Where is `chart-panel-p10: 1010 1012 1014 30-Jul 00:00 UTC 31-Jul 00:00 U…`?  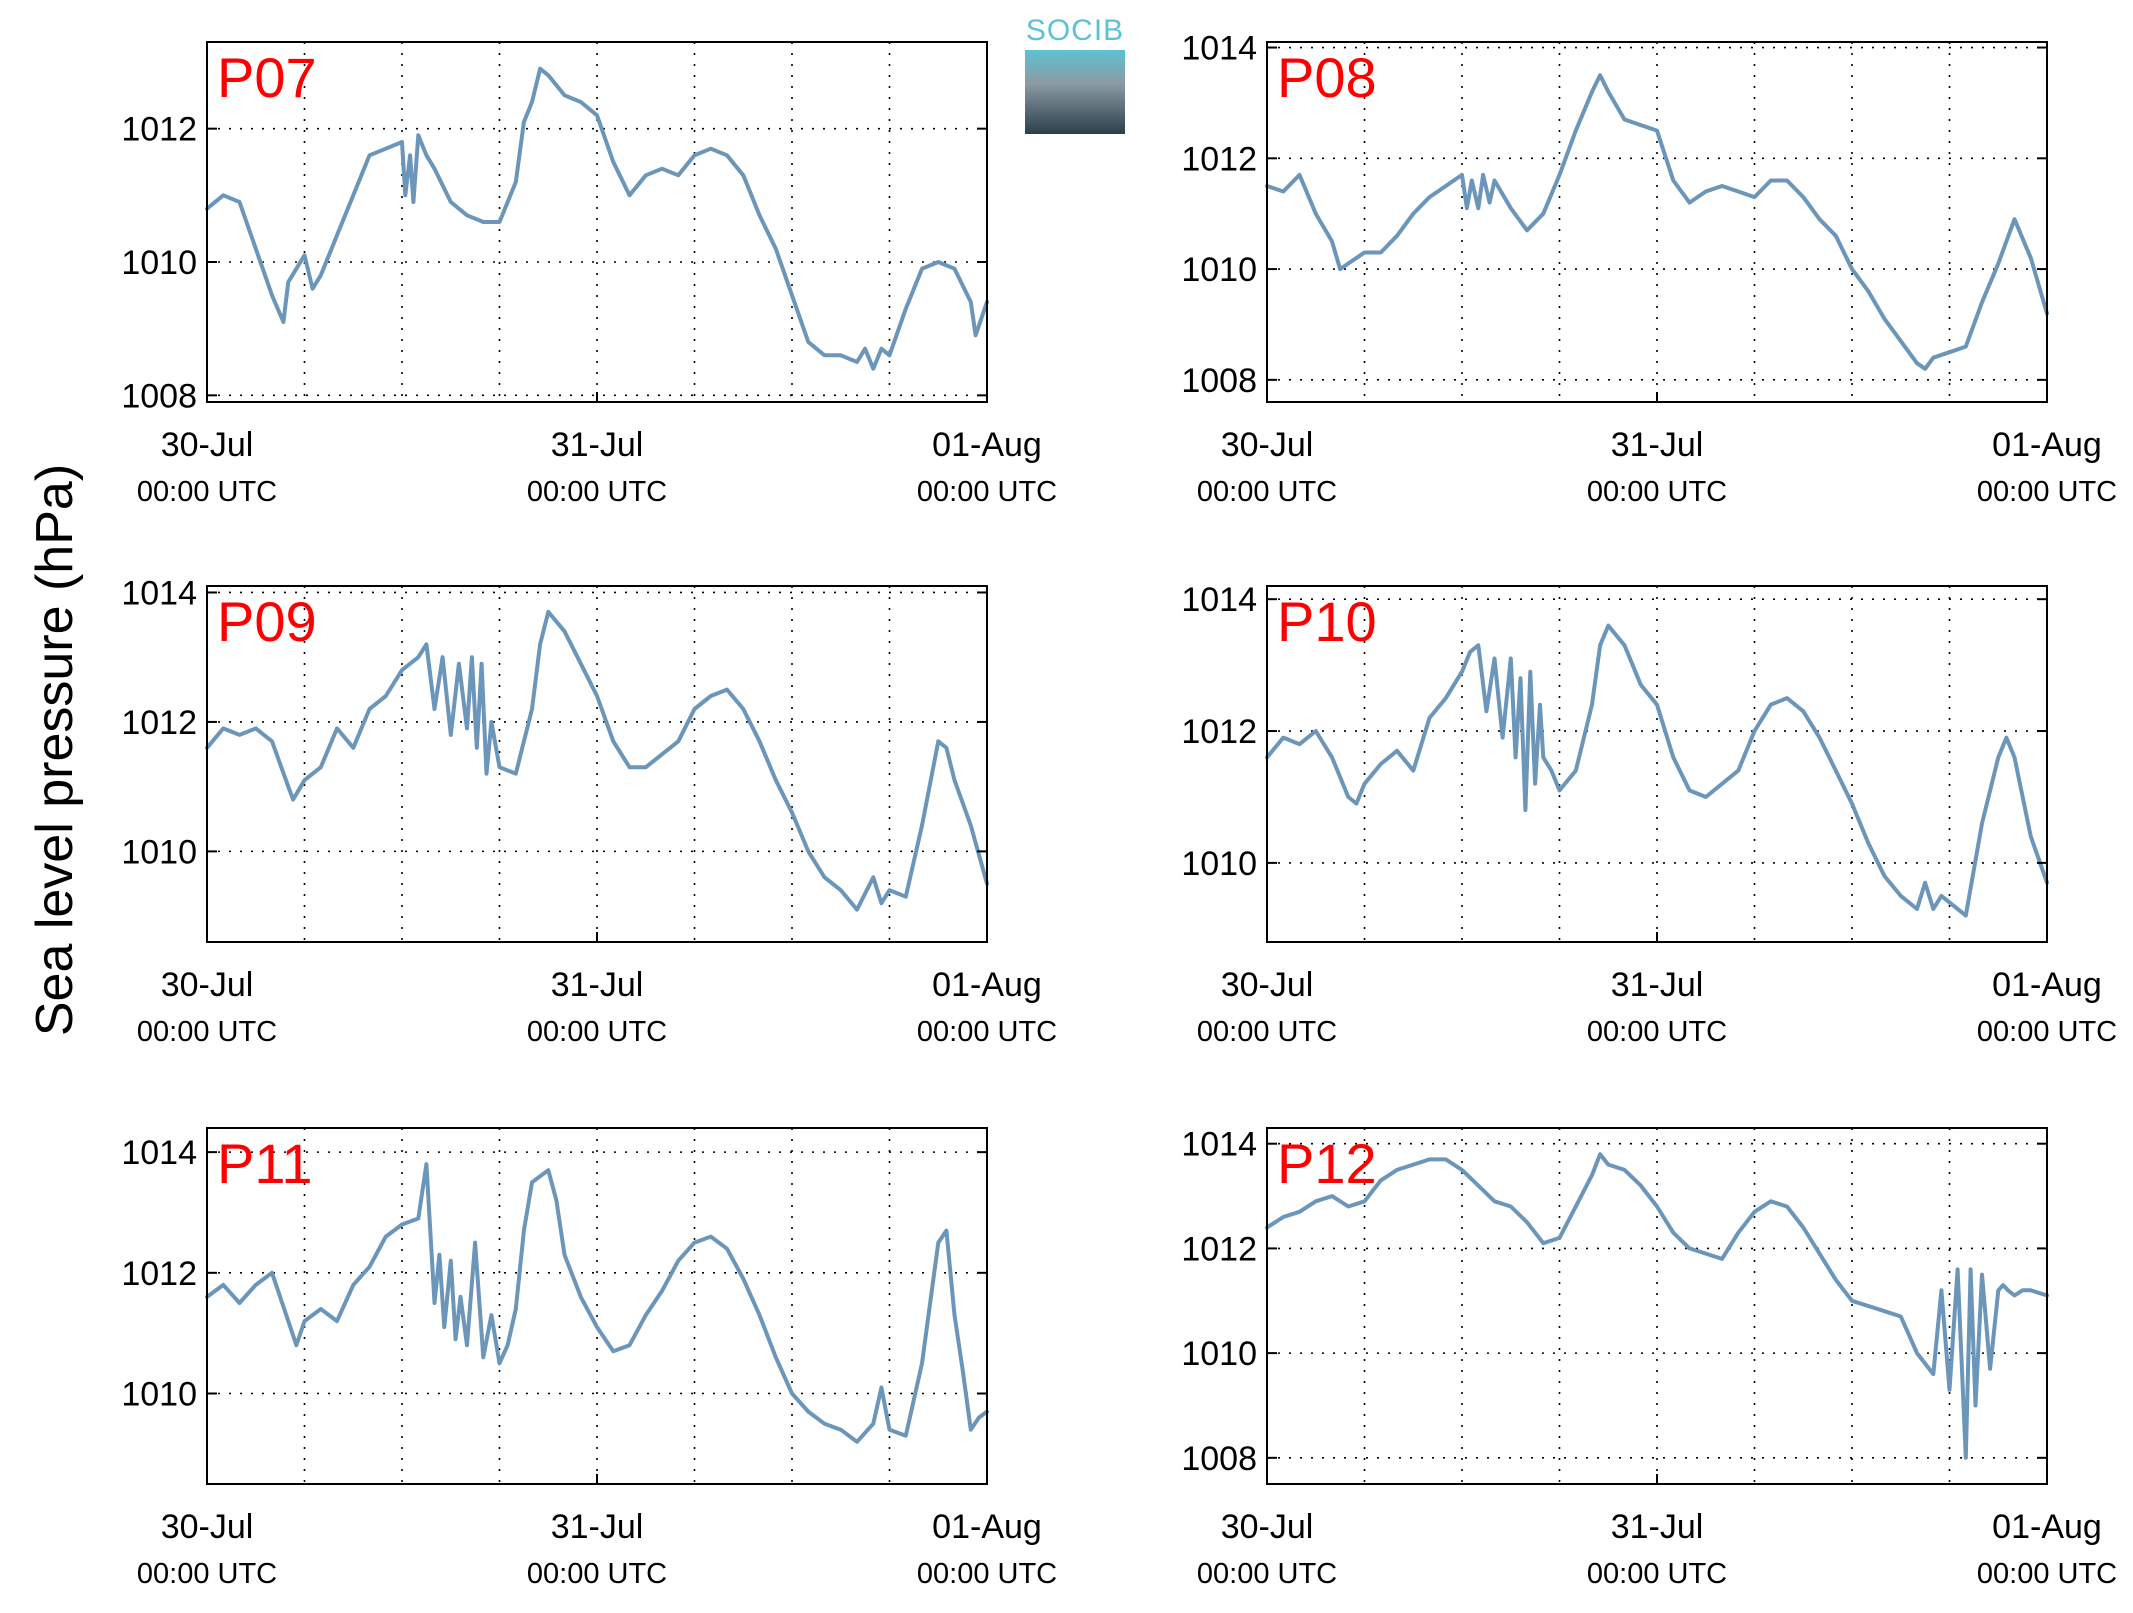 chart-panel-p10: 1010 1012 1014 30-Jul 00:00 UTC 31-Jul 00:00 U… is located at coordinates (1649, 814).